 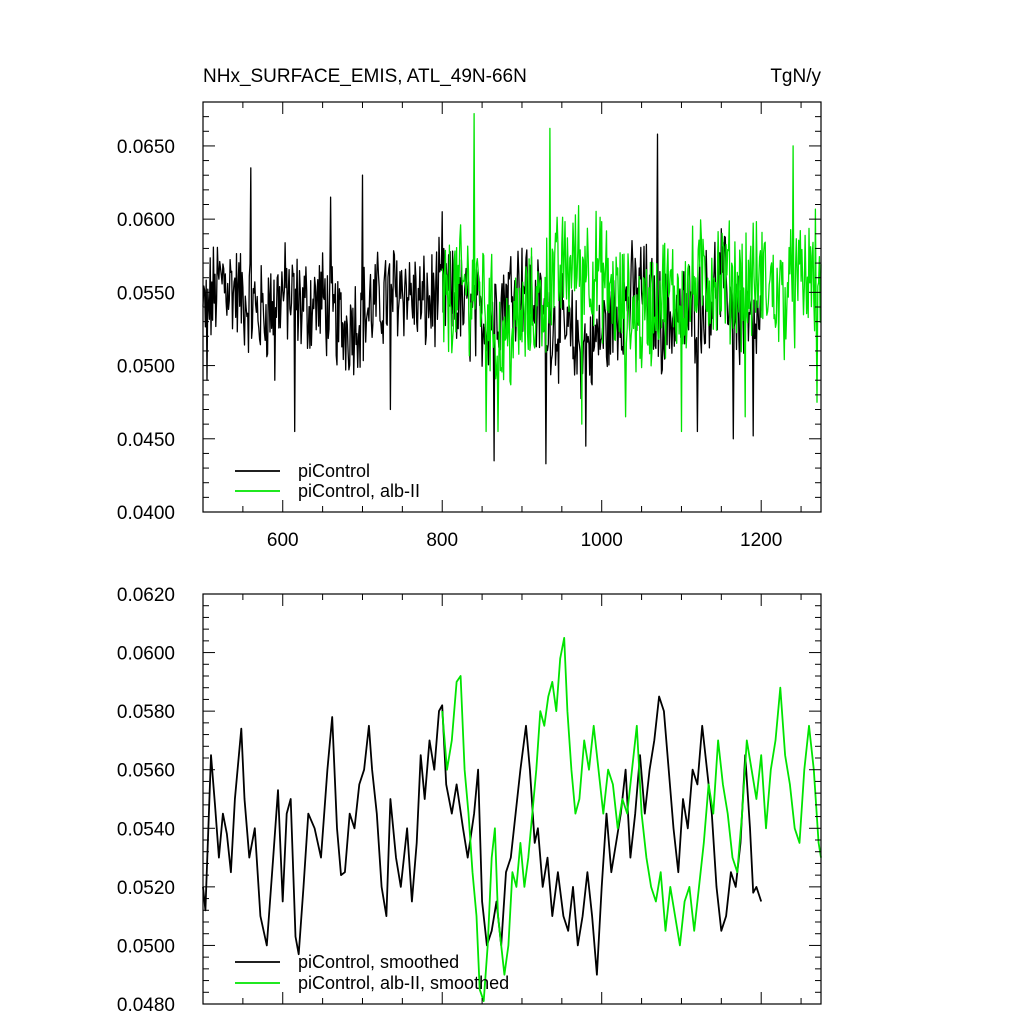 What do you see at coordinates (631, 819) in the screenshot?
I see `series-line-picontrol-alb-ii-smoothed` at bounding box center [631, 819].